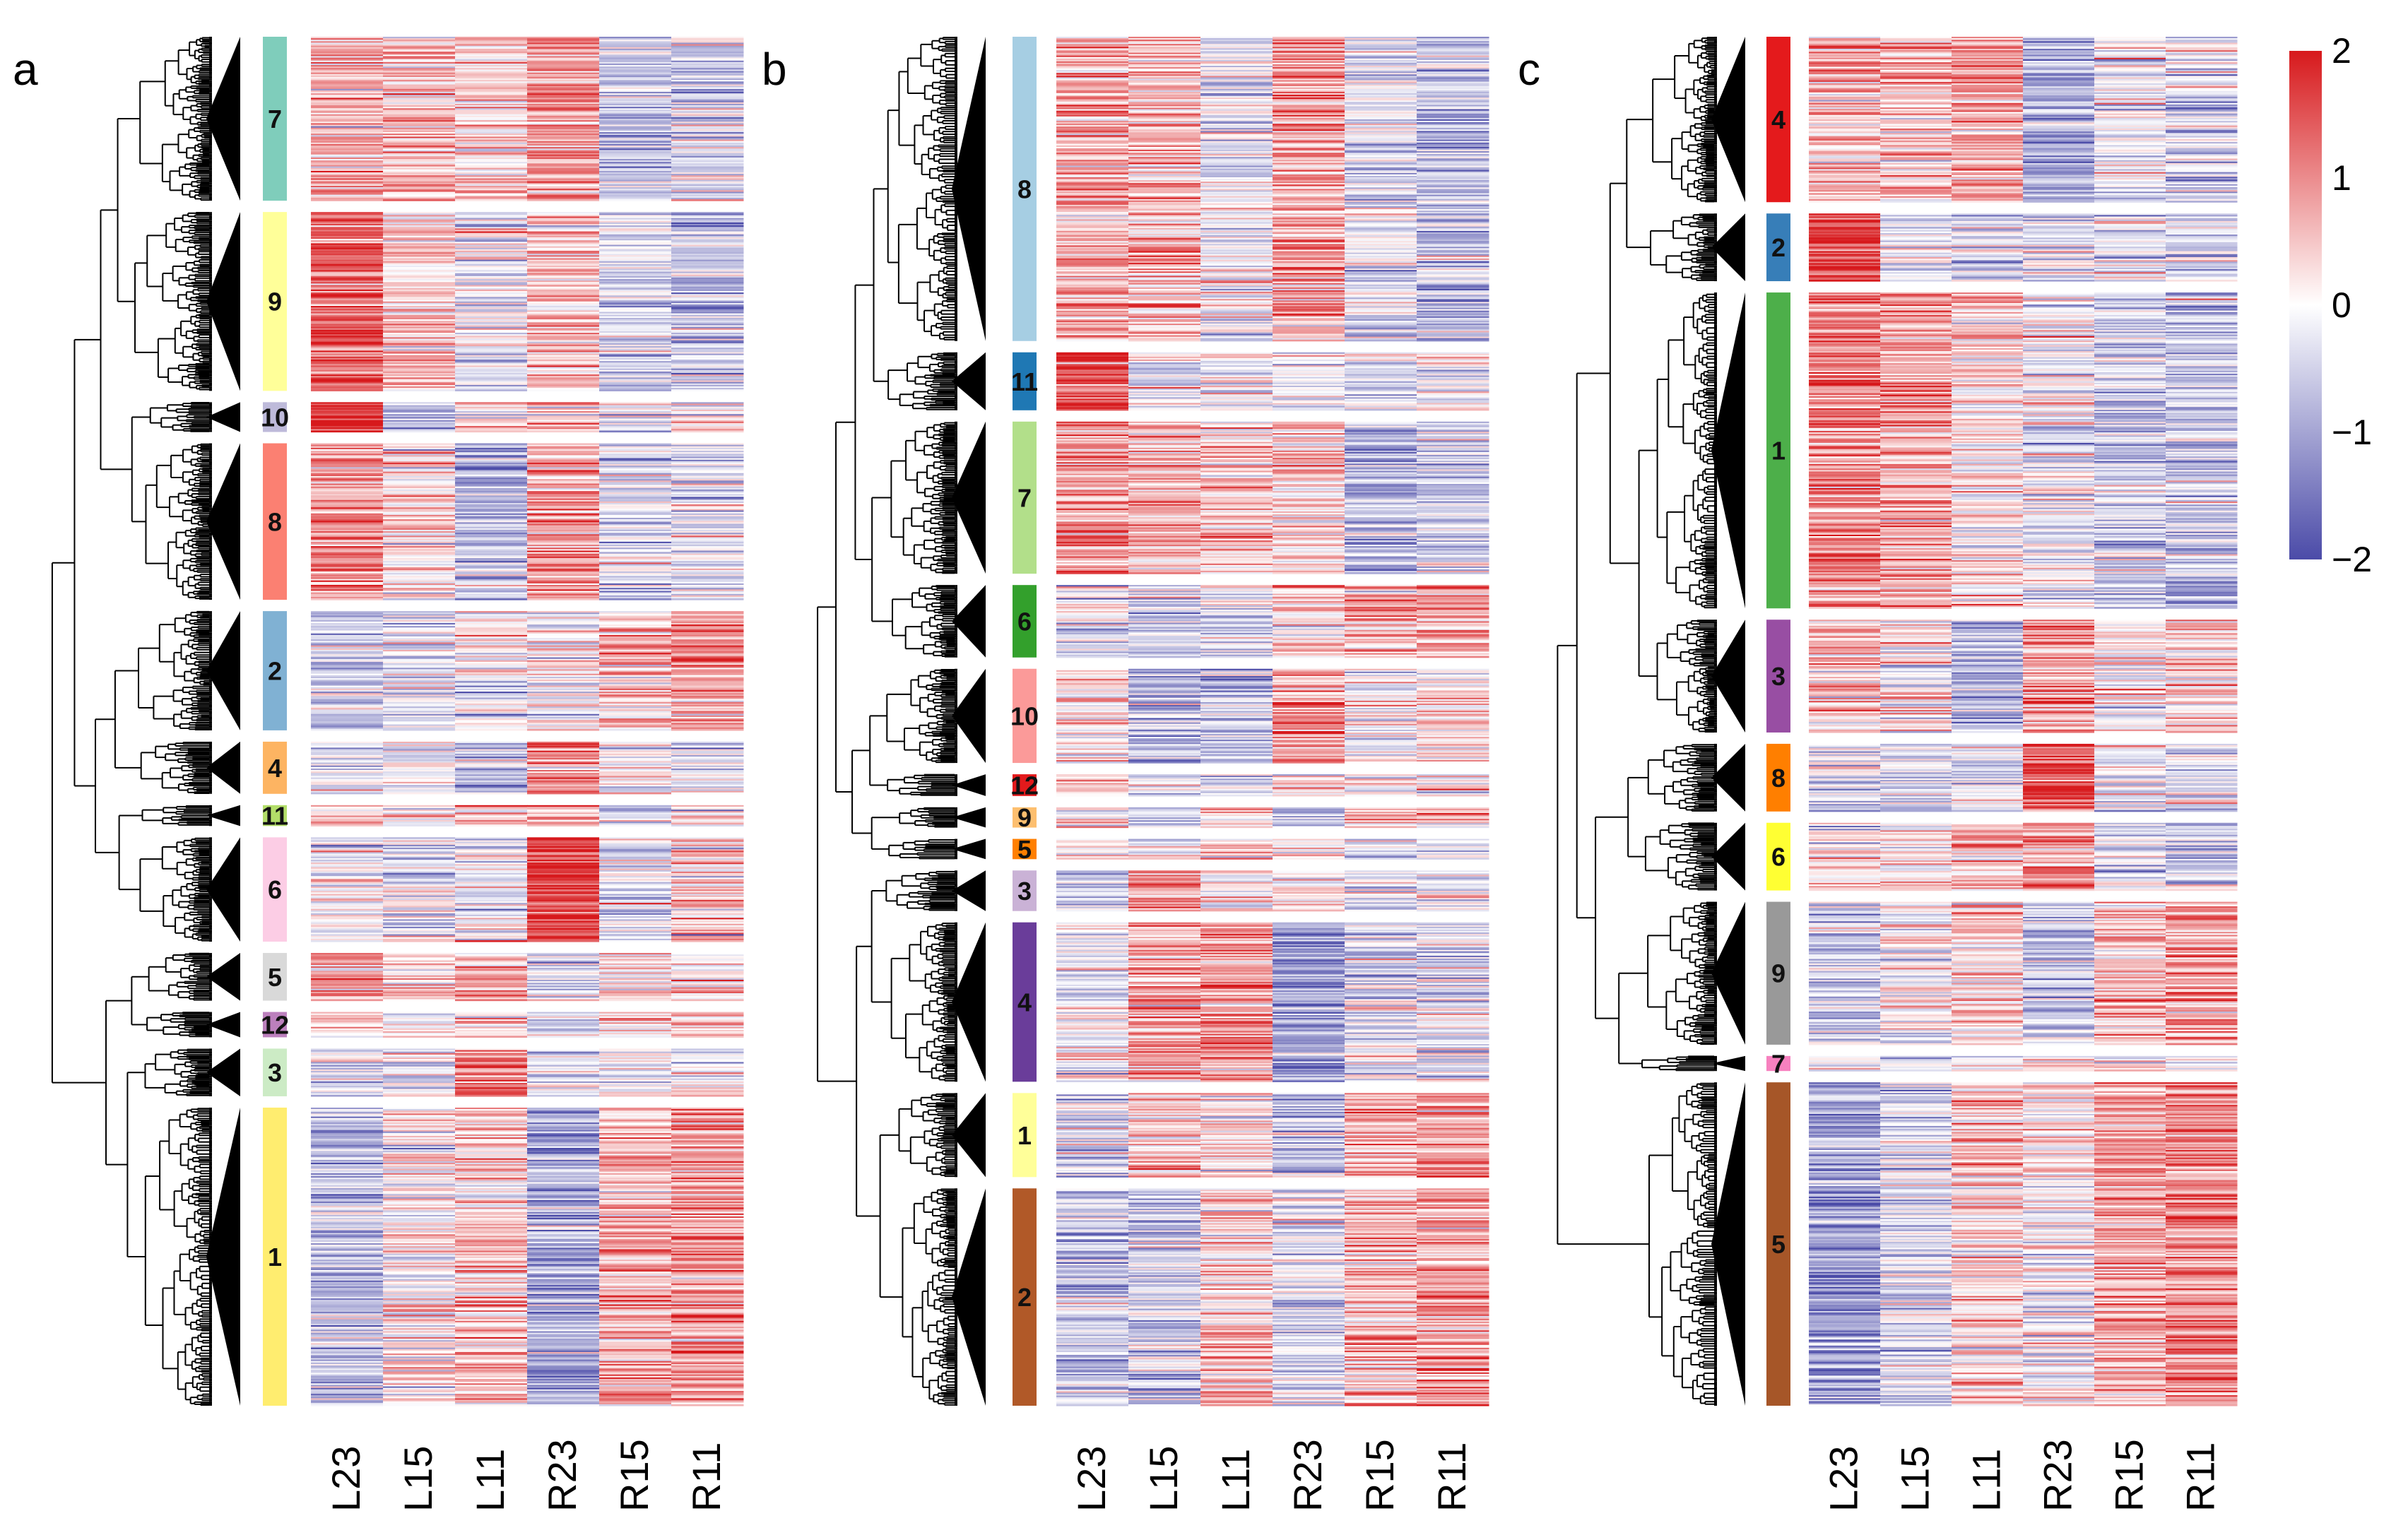 The height and width of the screenshot is (1535, 2408). I want to click on cluster-4: 4, so click(1945, 120).